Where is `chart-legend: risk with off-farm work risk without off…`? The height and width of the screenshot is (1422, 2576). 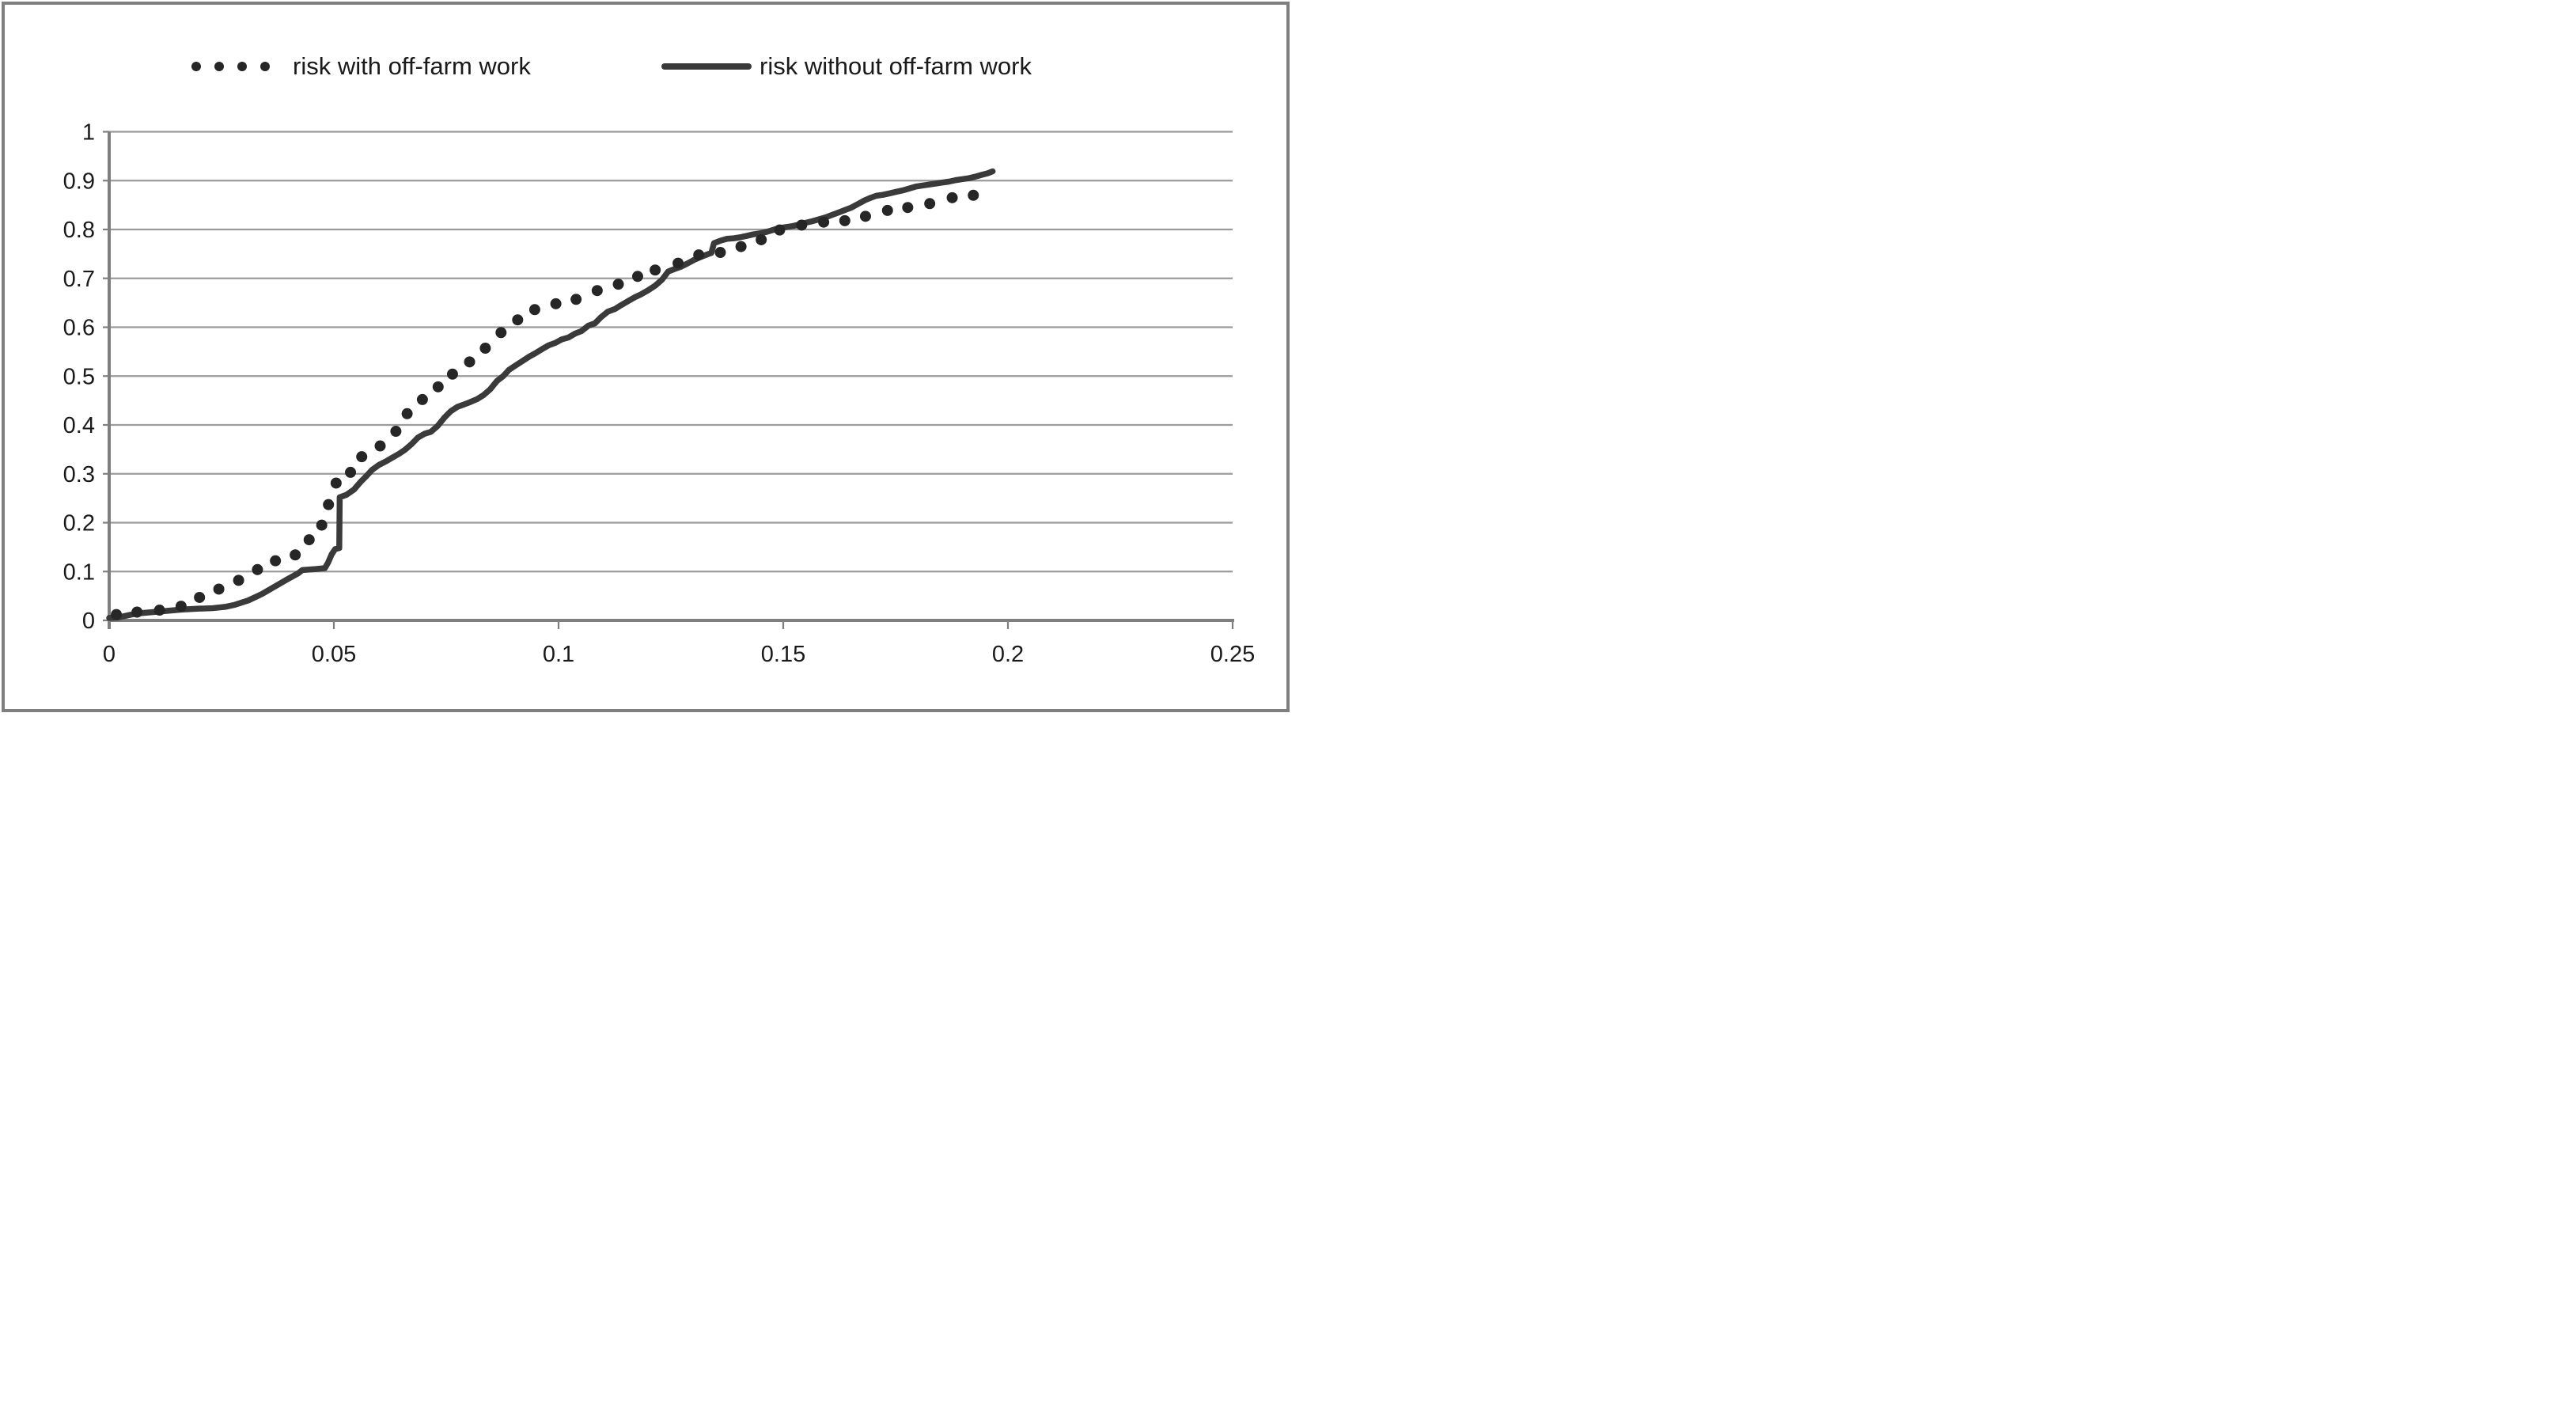 chart-legend: risk with off-farm work risk without off… is located at coordinates (645, 52).